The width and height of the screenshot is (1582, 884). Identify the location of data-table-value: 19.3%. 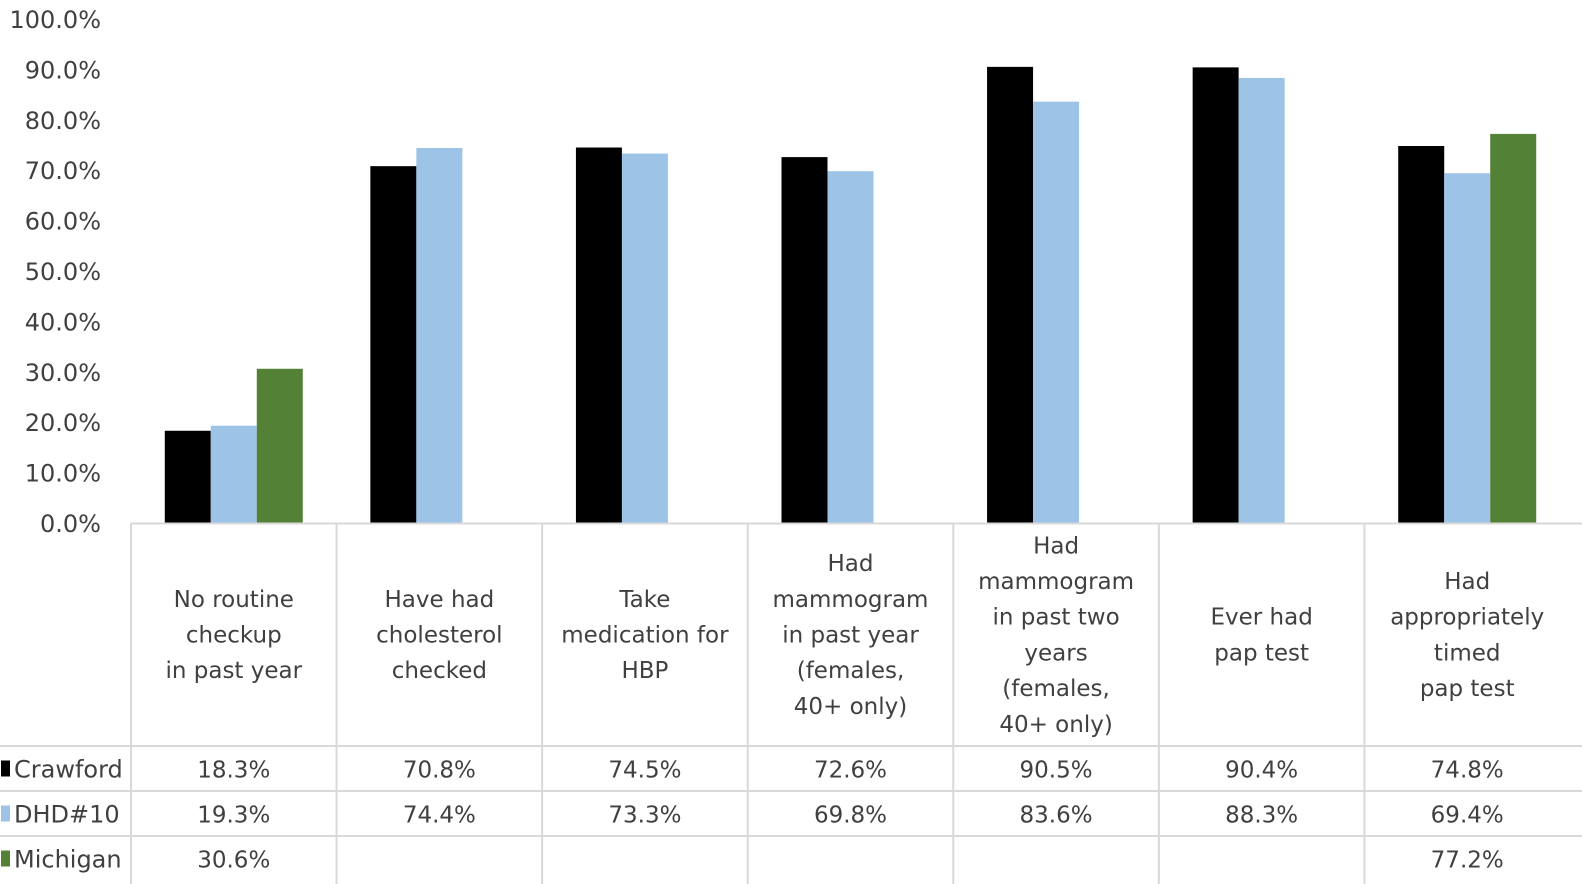
(233, 816).